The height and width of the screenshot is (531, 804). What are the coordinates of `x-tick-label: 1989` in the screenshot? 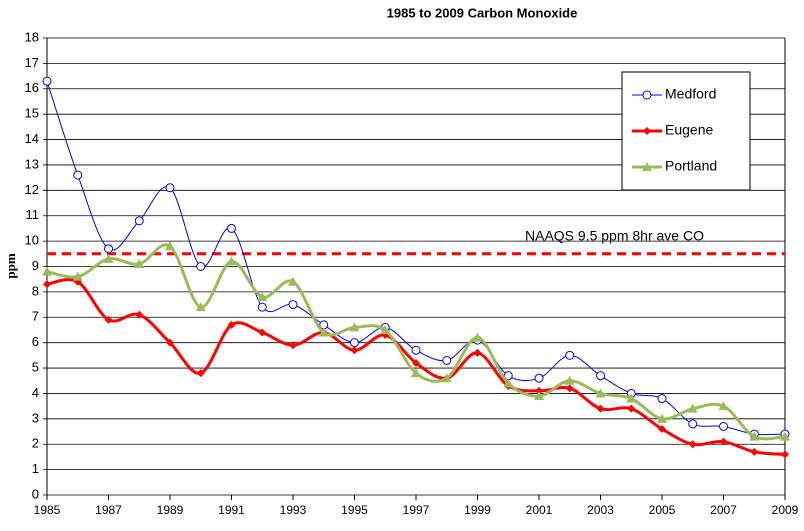 It's located at (170, 510).